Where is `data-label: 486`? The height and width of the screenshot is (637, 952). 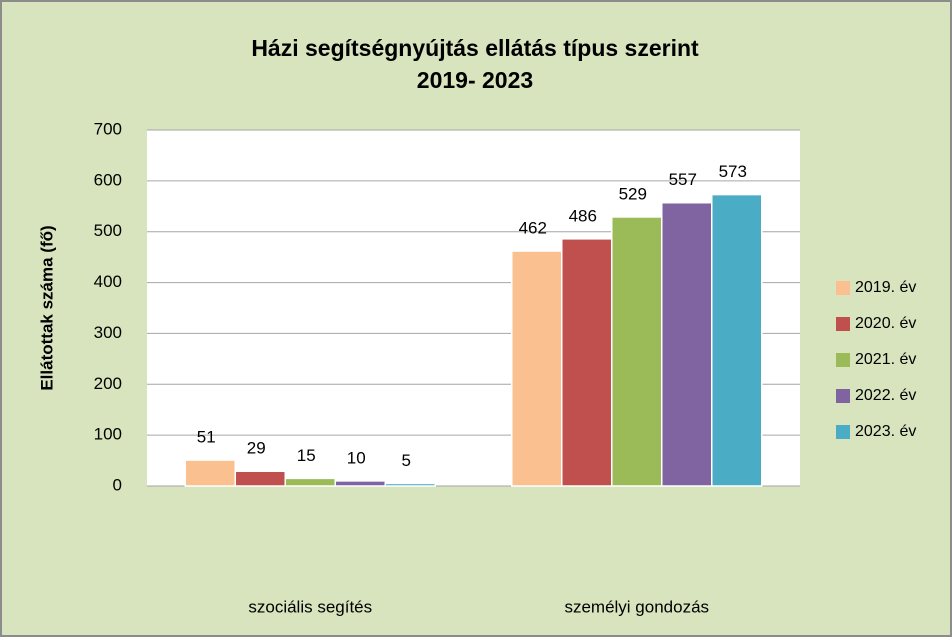
data-label: 486 is located at coordinates (583, 215).